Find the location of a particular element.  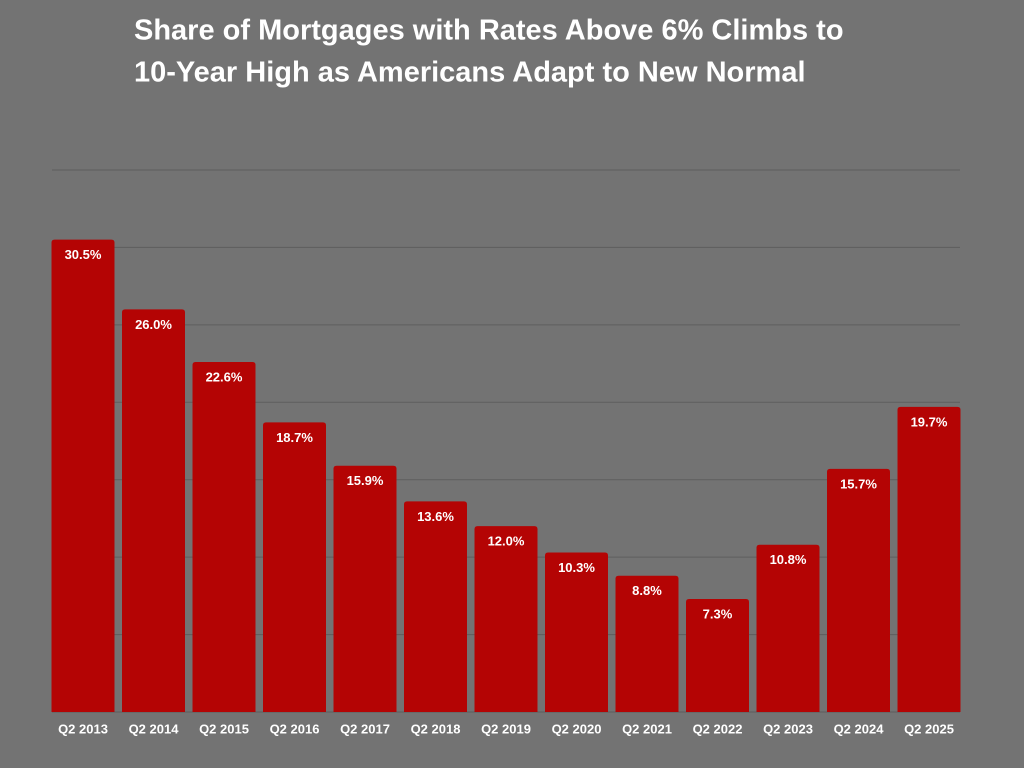

value-label: 19.7% is located at coordinates (929, 421).